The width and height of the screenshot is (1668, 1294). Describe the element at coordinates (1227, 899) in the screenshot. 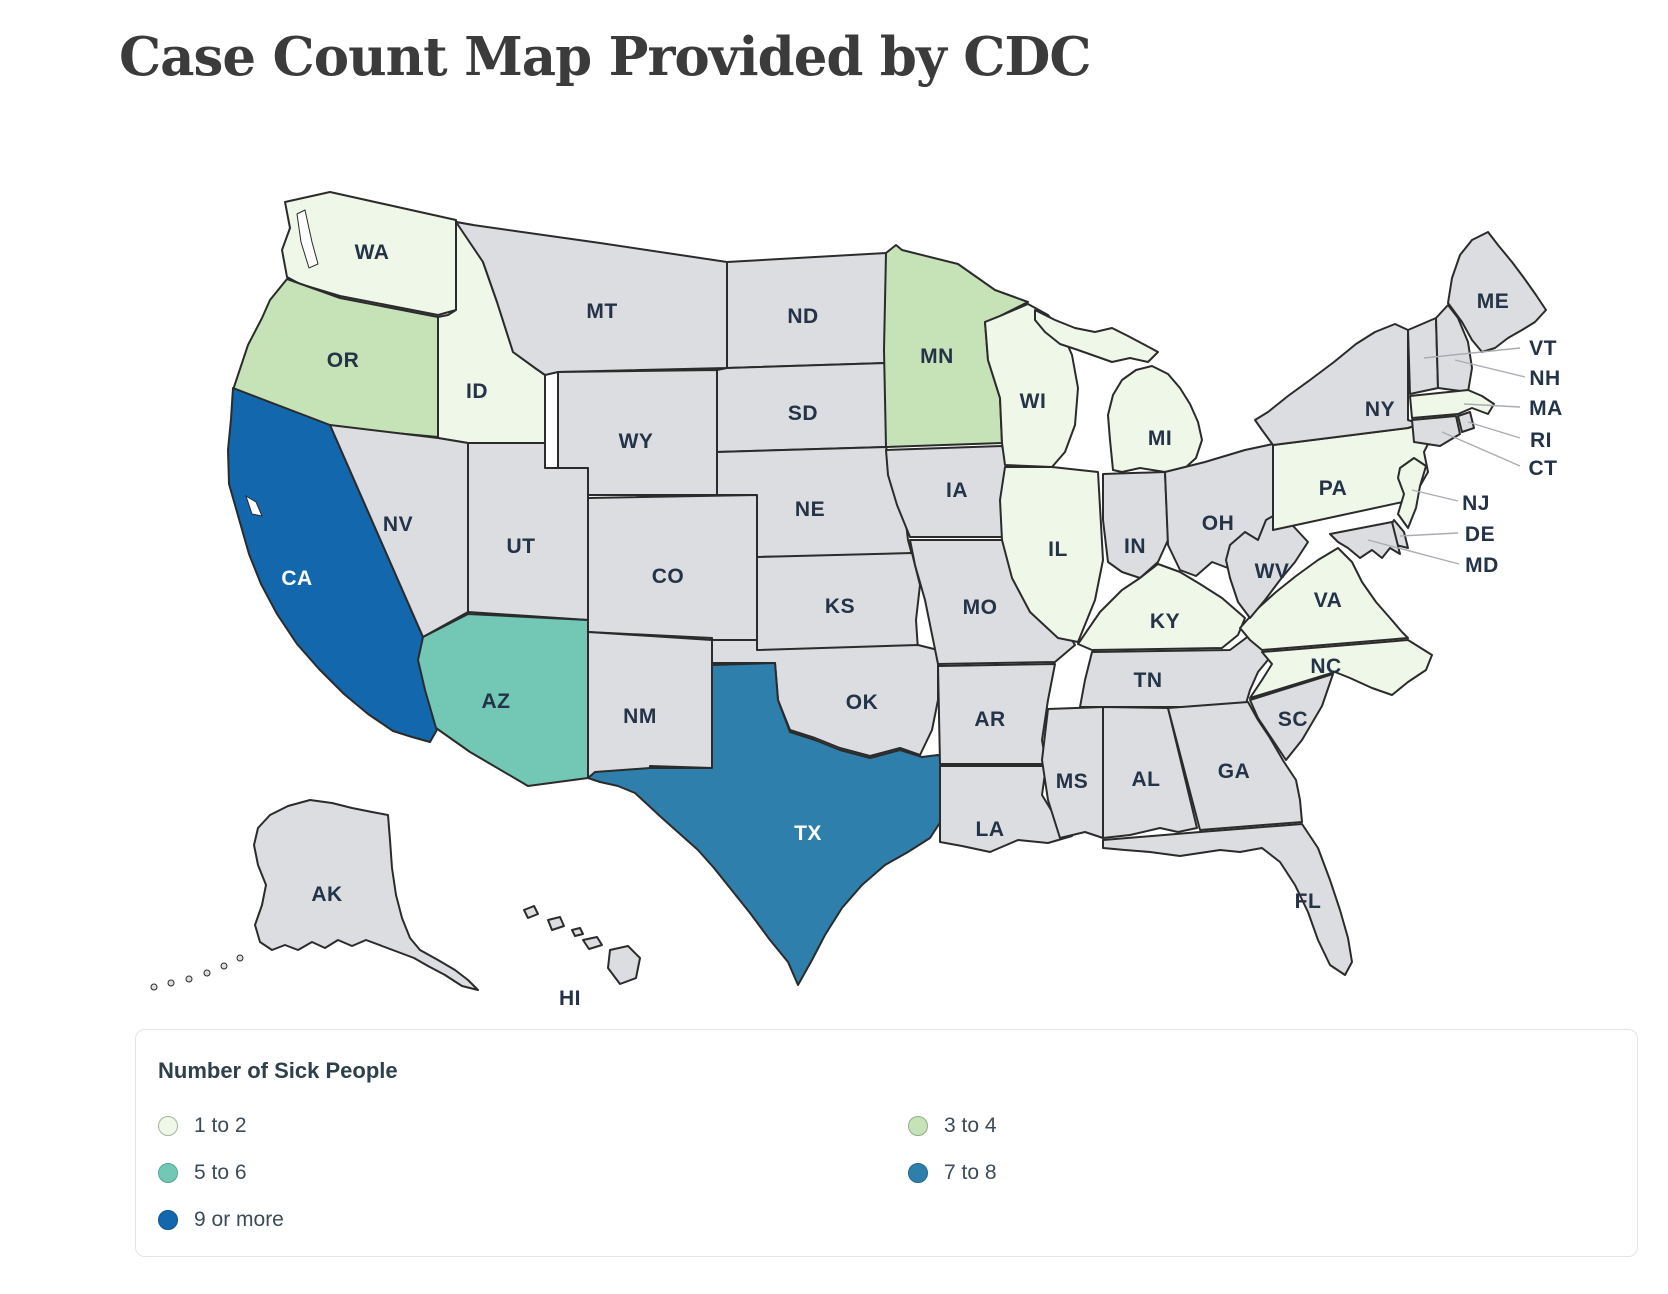

I see `state-FL` at that location.